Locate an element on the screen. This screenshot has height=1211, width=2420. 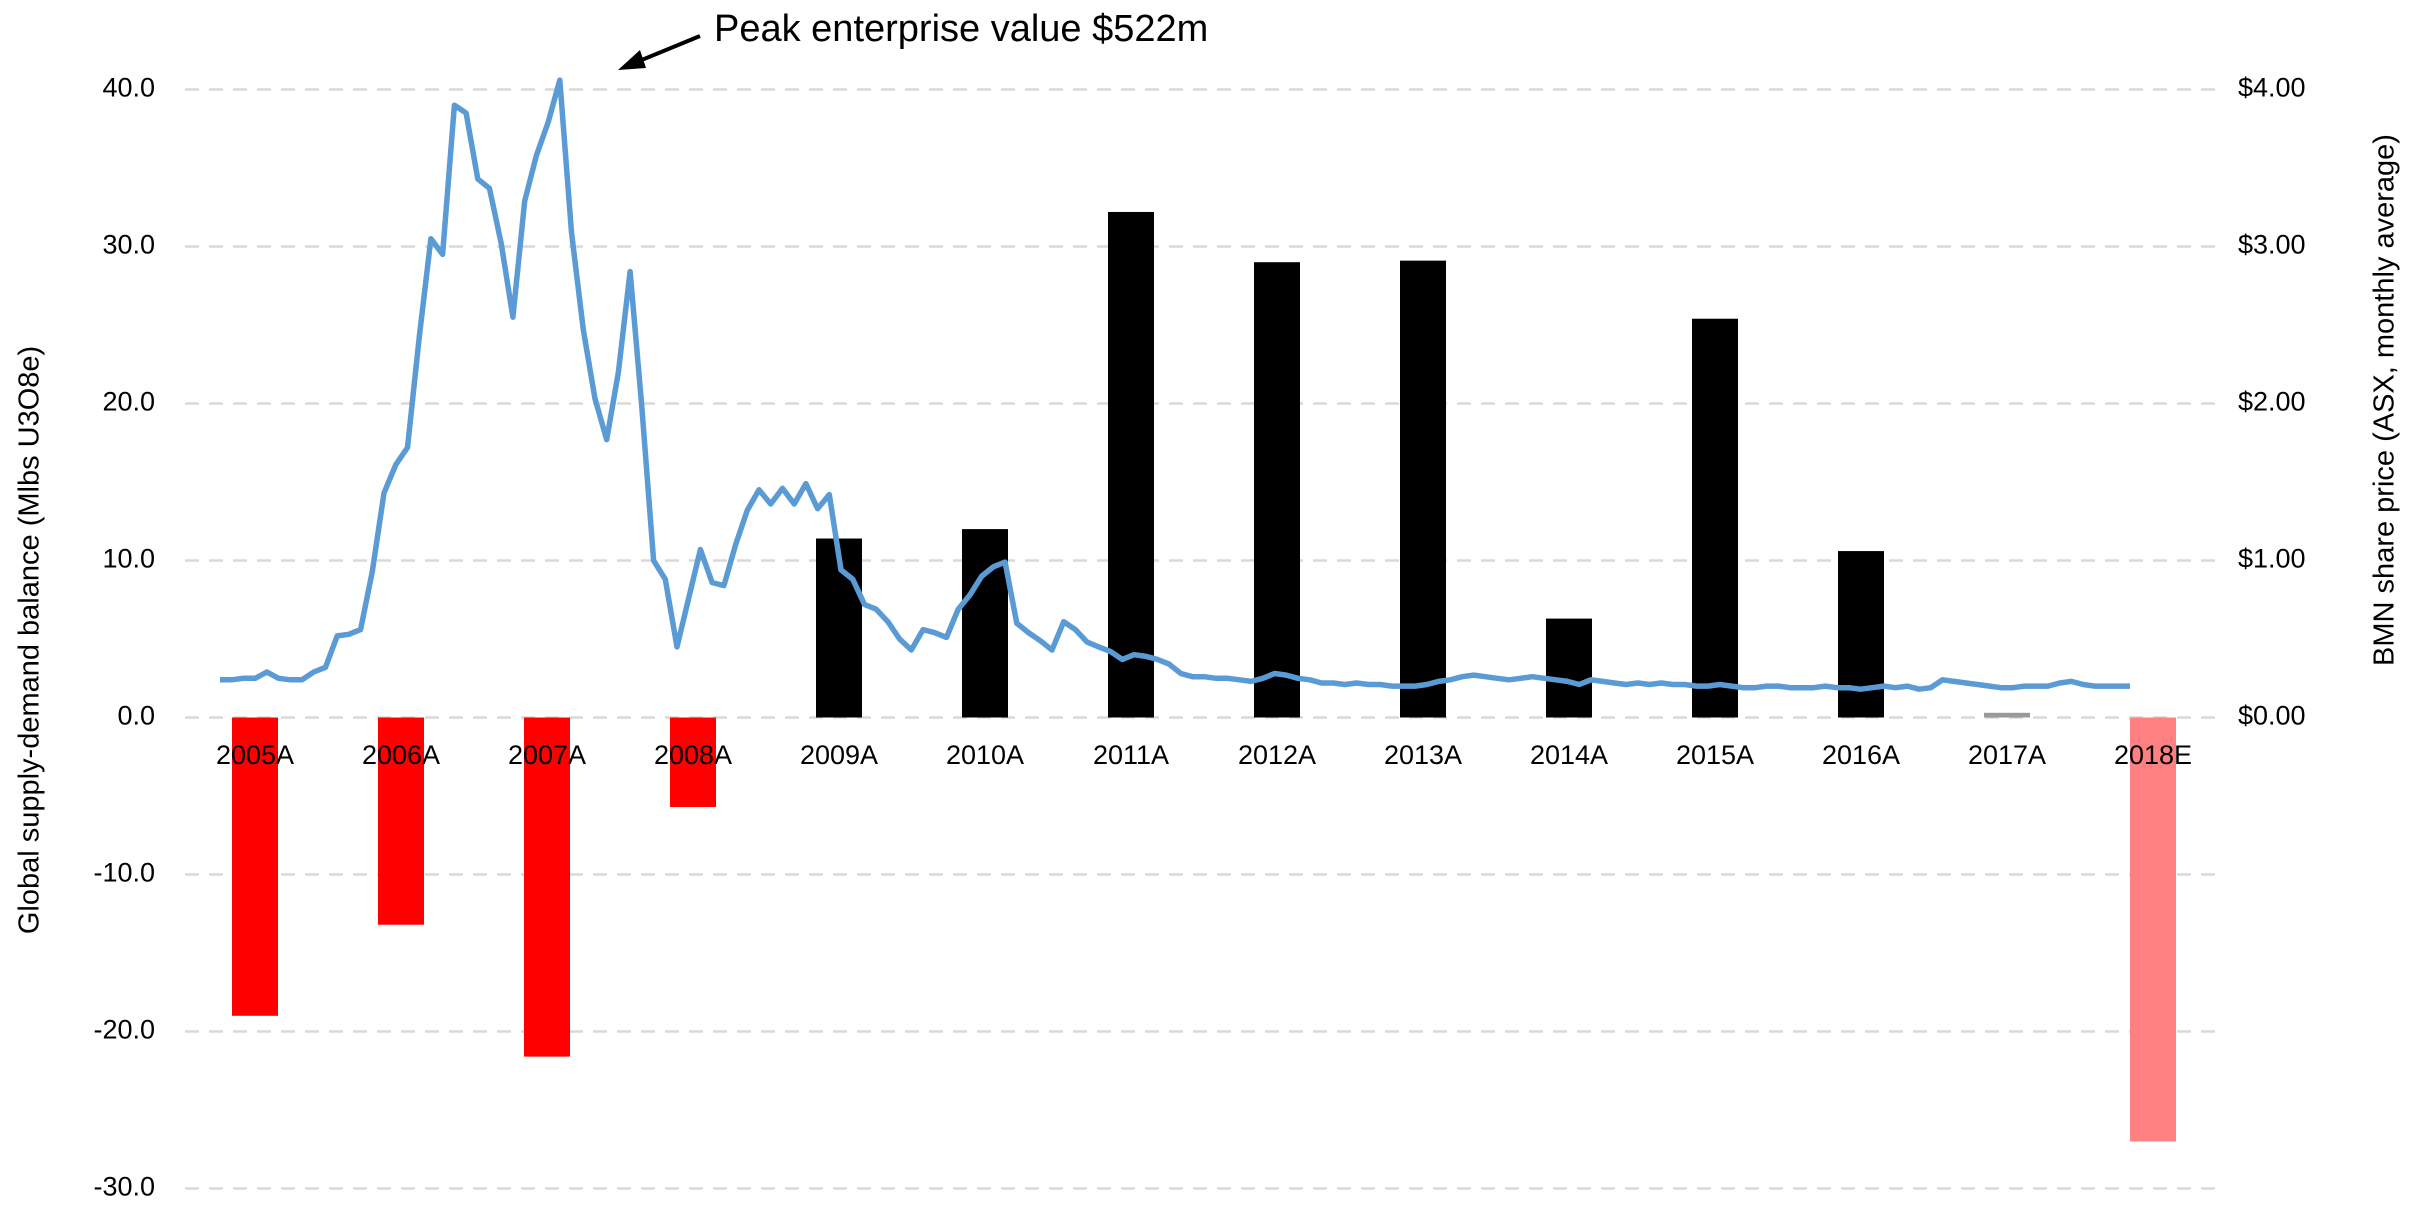
x-tick-label: 2014A is located at coordinates (1569, 755).